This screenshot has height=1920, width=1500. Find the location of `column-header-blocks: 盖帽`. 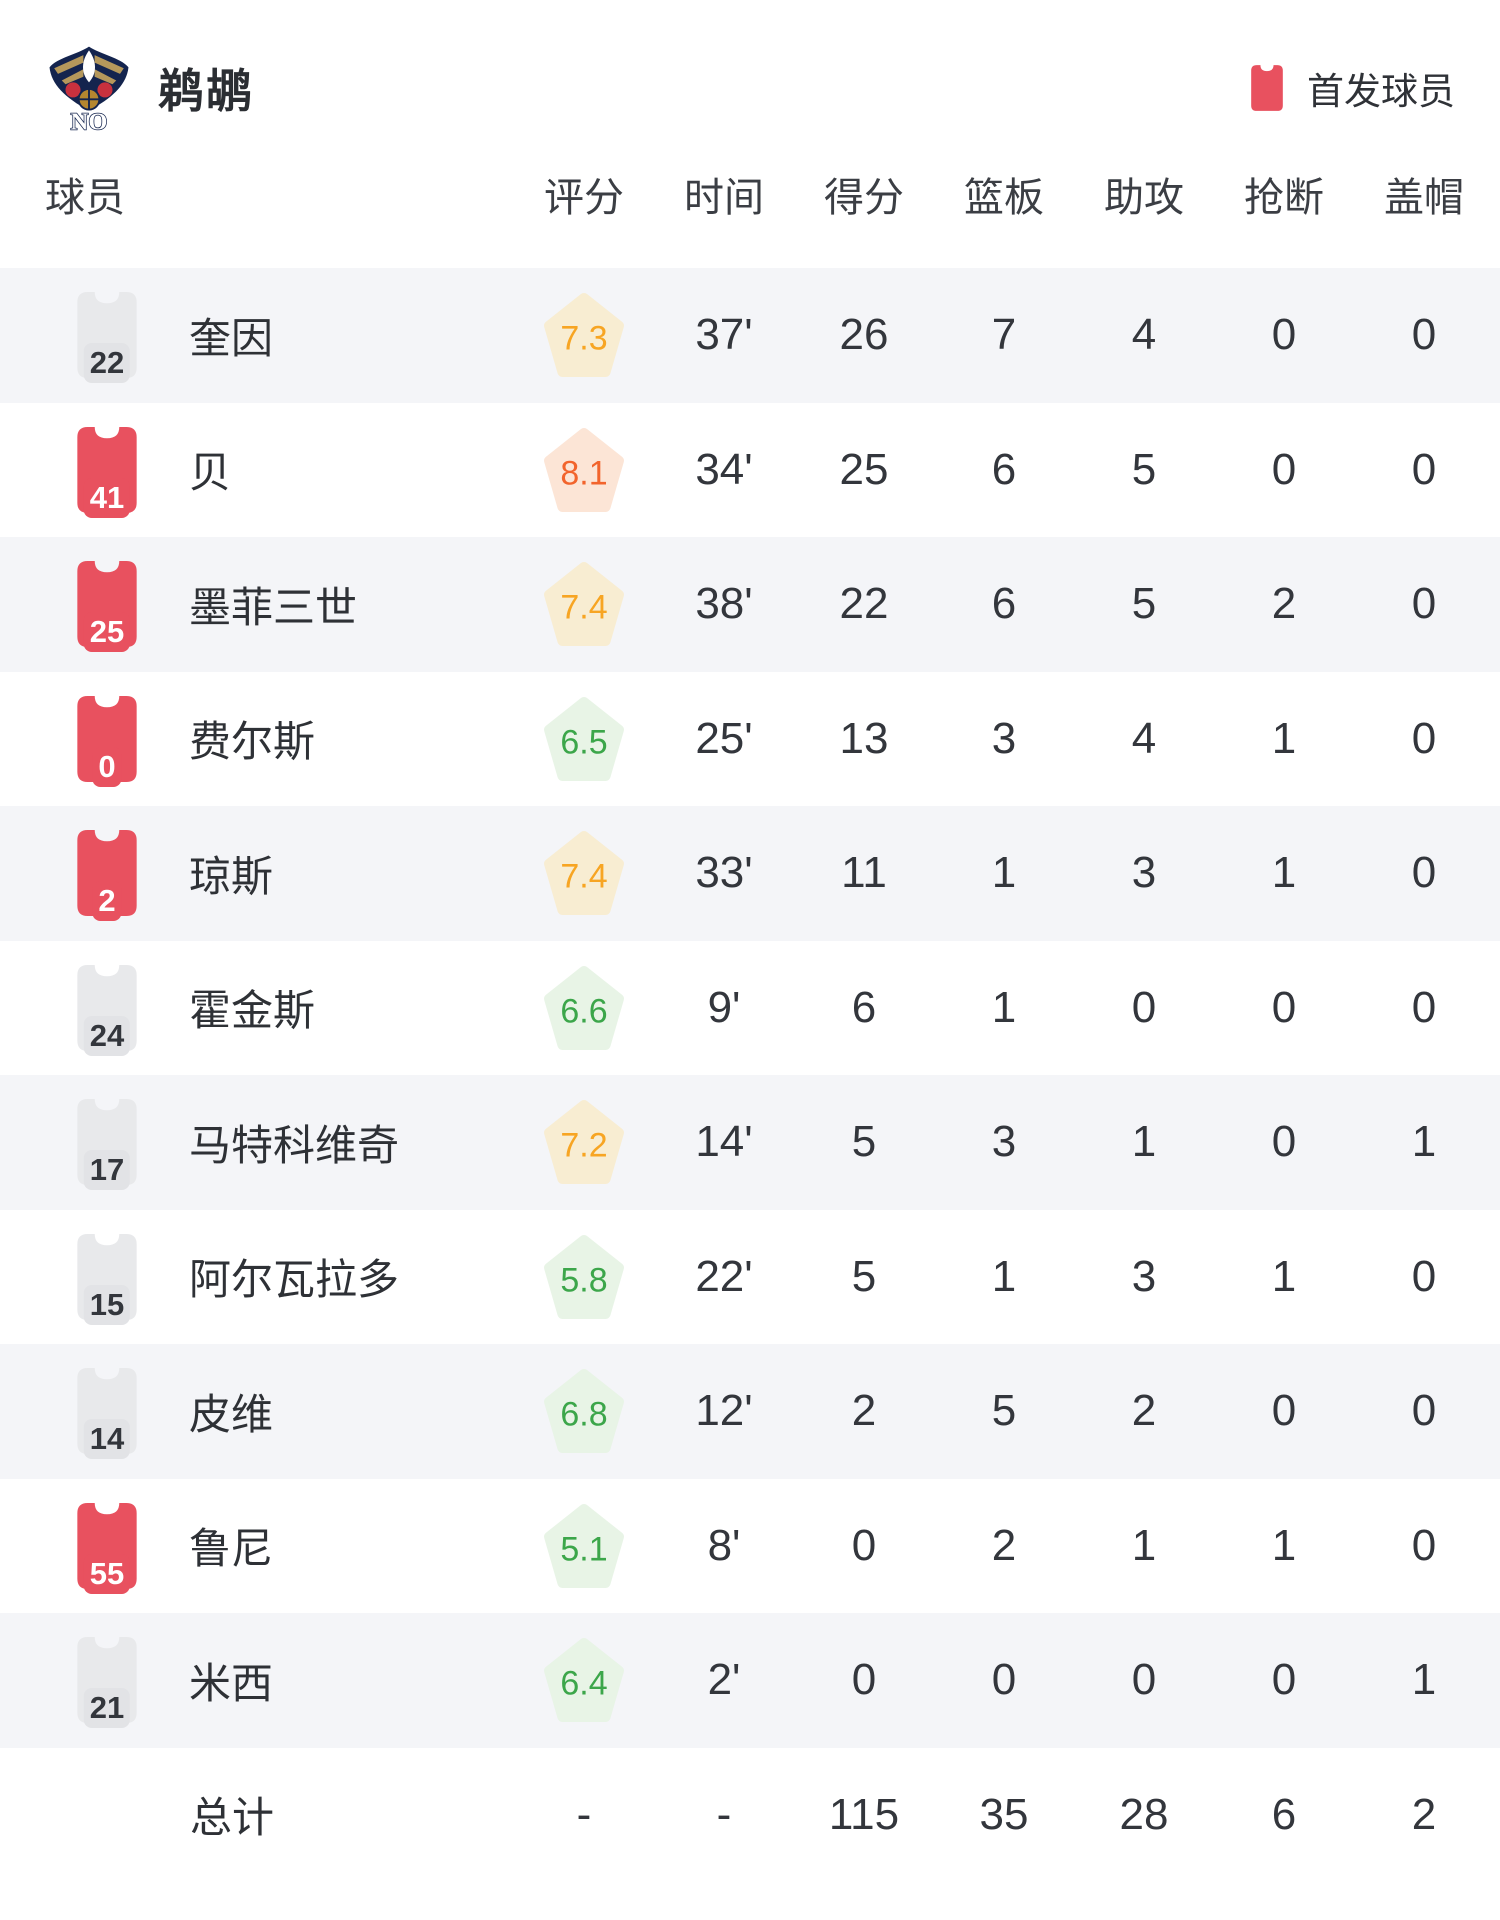

column-header-blocks: 盖帽 is located at coordinates (1424, 198).